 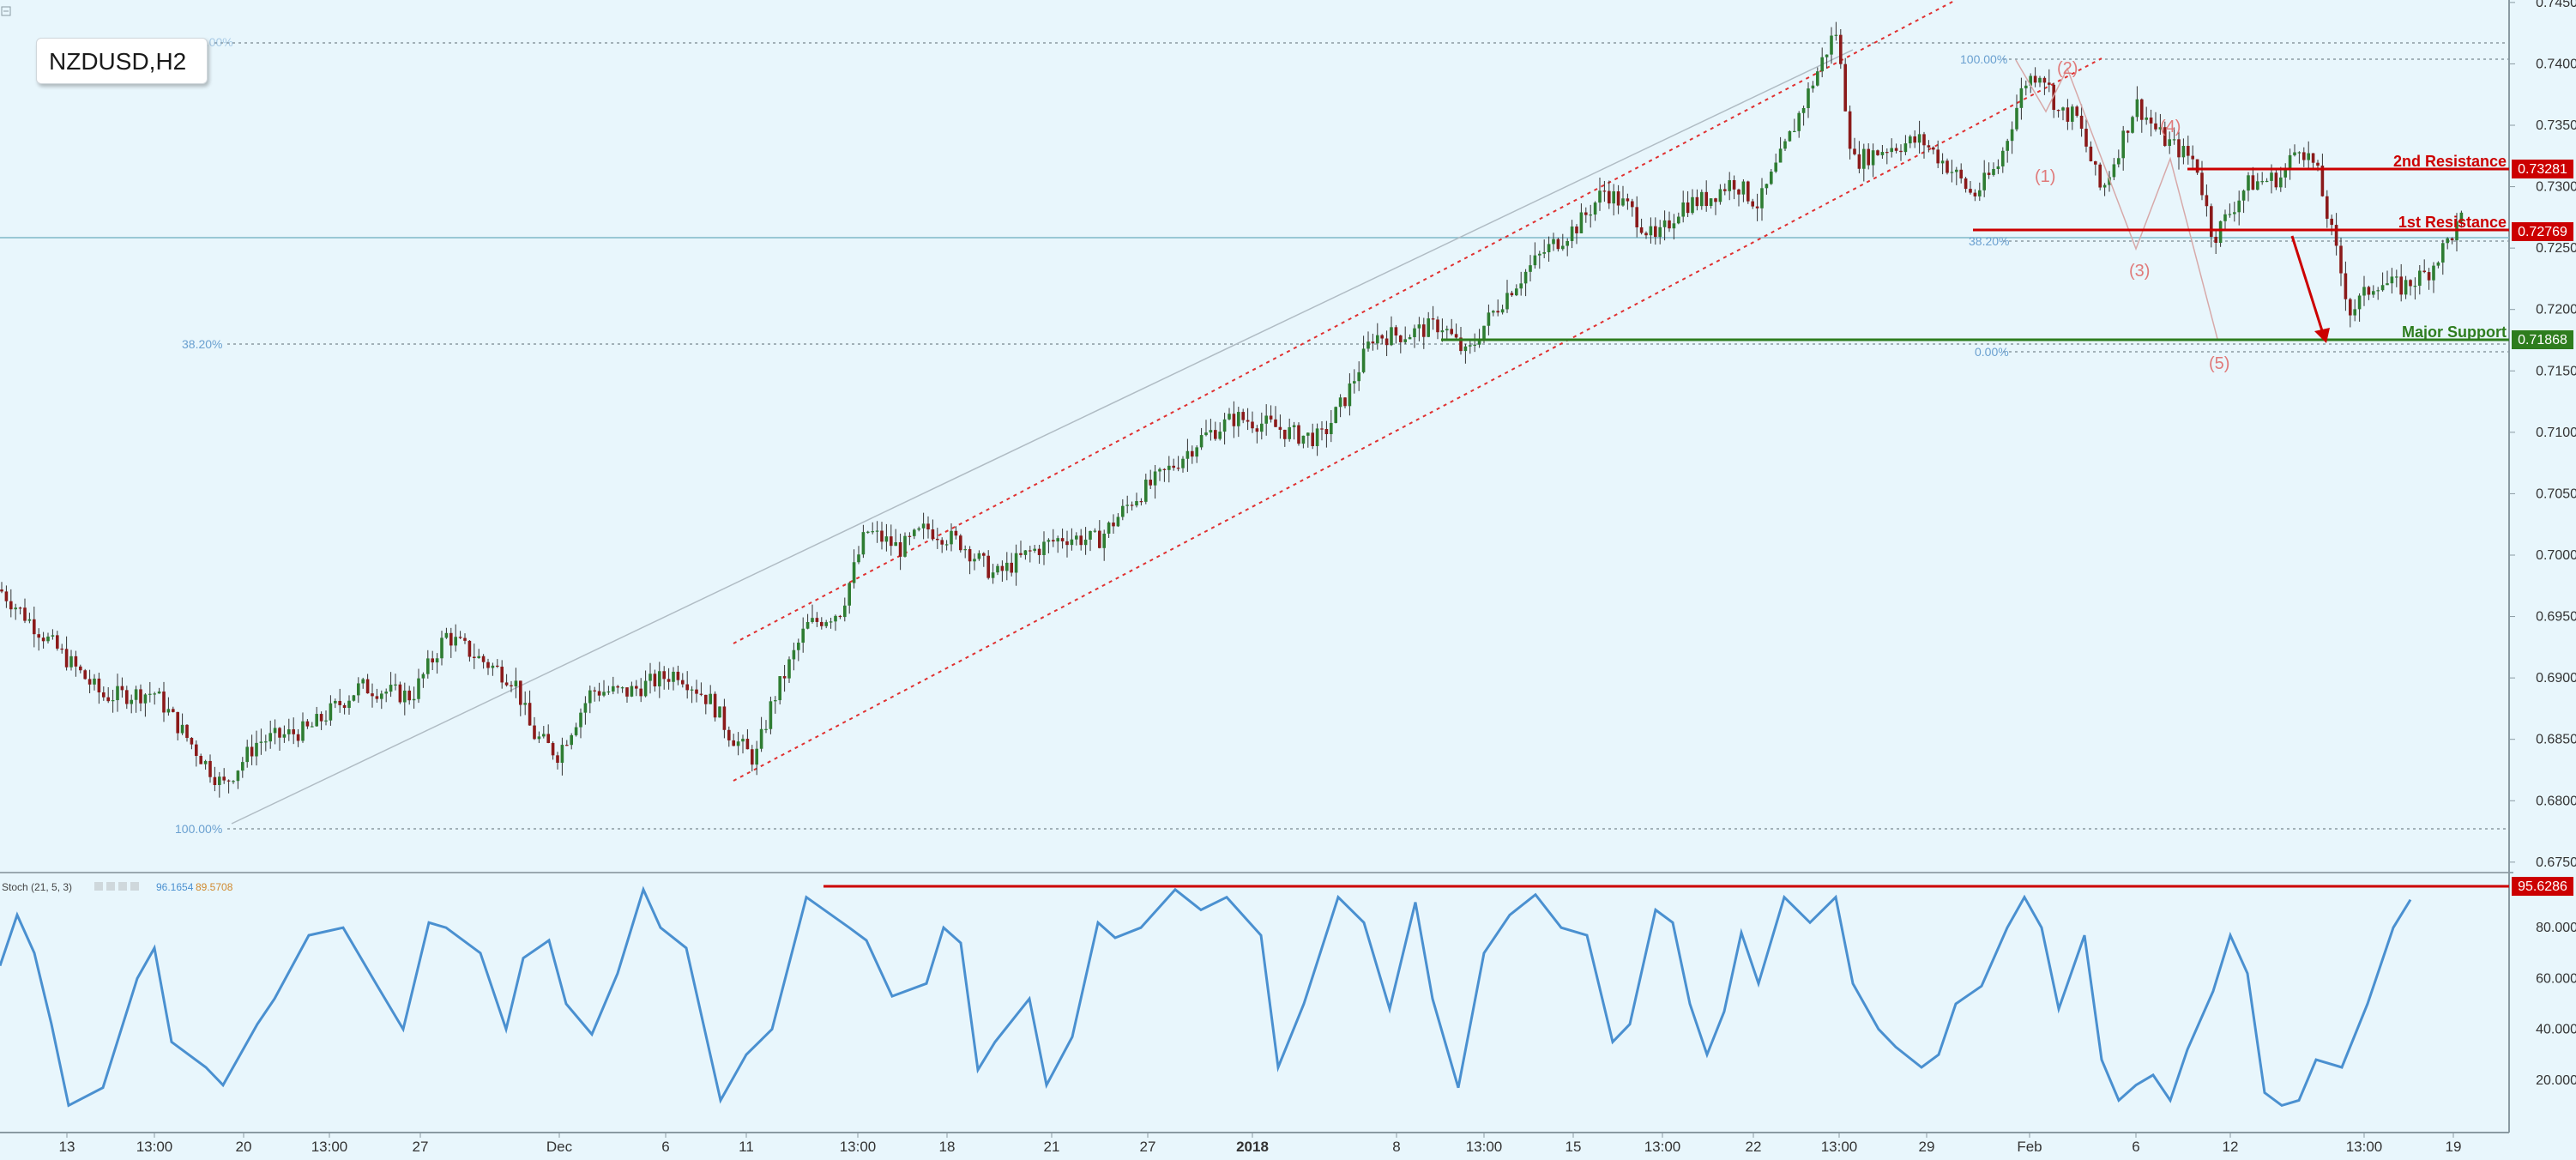 What do you see at coordinates (1252, 1147) in the screenshot?
I see `time-tick-label: 2018` at bounding box center [1252, 1147].